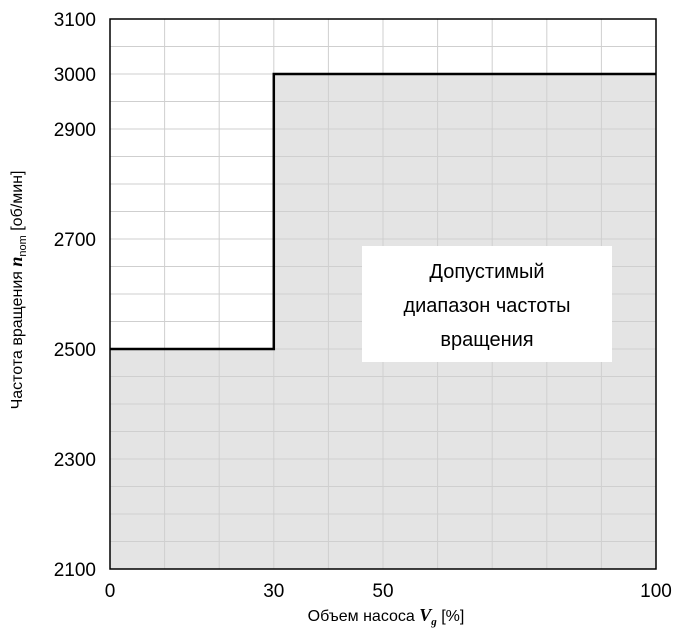 Image resolution: width=678 pixels, height=630 pixels. Describe the element at coordinates (451, 616) in the screenshot. I see `x-axis-label-suffix: [%]` at that location.